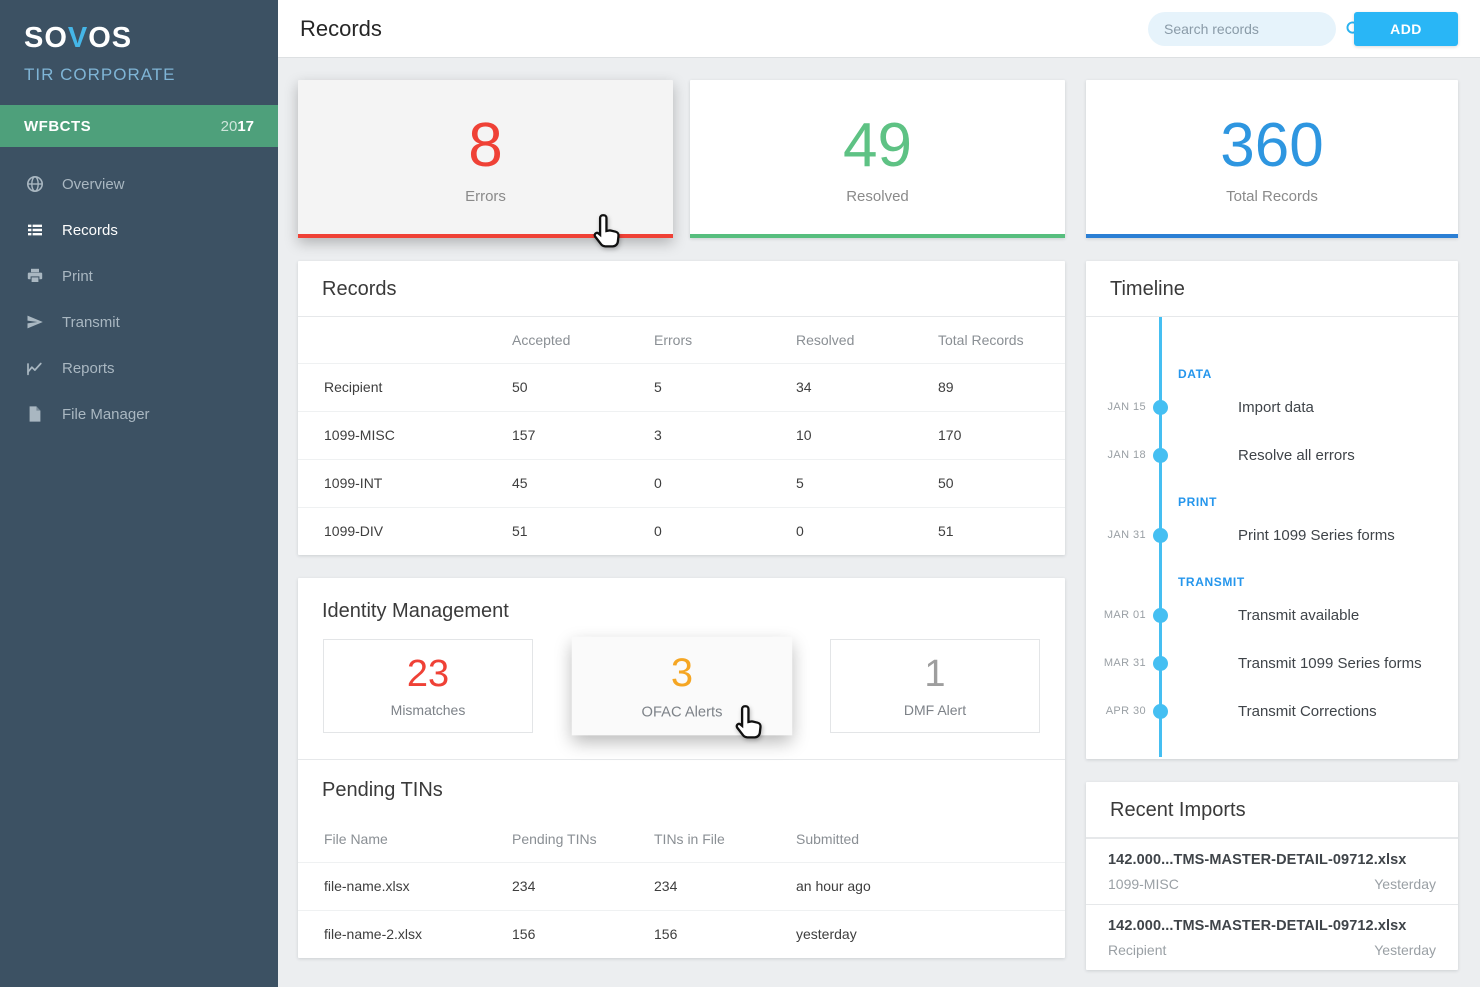 Image resolution: width=1480 pixels, height=987 pixels. Describe the element at coordinates (35, 230) in the screenshot. I see `list-icon` at that location.